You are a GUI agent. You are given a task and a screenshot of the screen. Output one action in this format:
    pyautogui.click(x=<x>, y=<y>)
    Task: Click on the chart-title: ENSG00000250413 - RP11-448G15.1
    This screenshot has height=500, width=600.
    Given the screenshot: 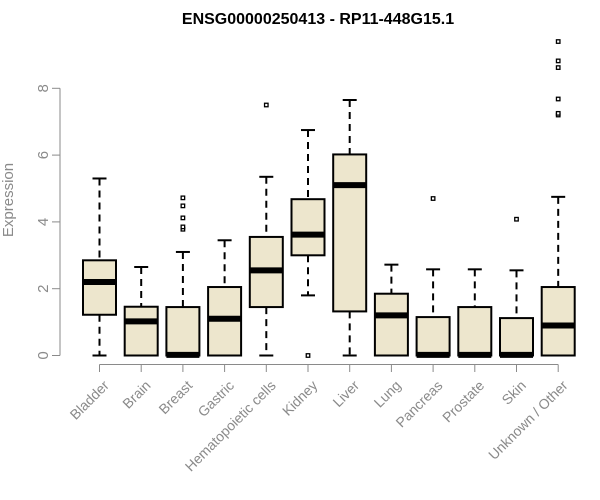 What is the action you would take?
    pyautogui.click(x=318, y=19)
    